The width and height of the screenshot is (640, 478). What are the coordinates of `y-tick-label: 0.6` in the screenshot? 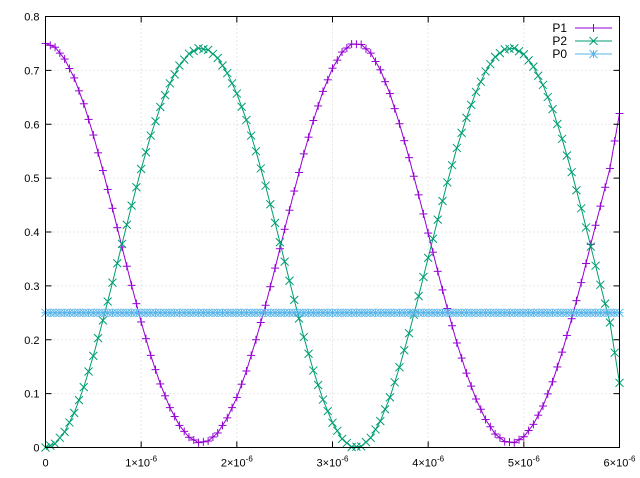 It's located at (31, 125).